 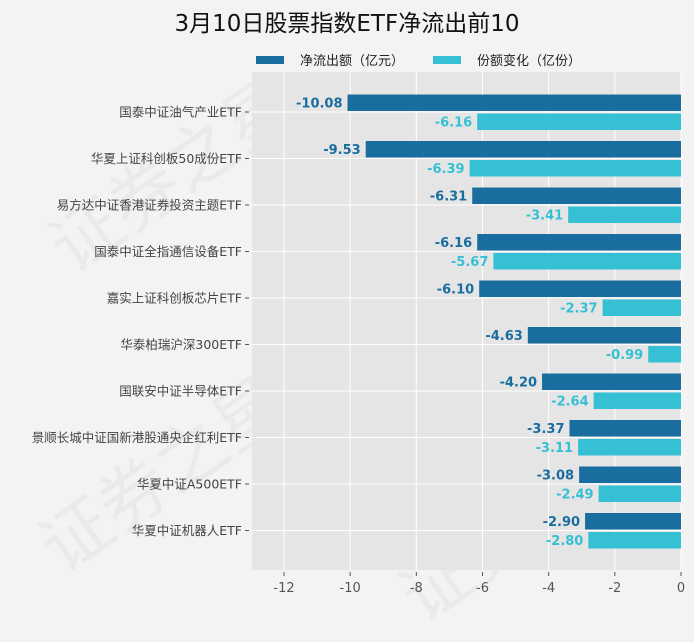 I want to click on legend-label-outflow: 净流出额（亿元）, so click(x=352, y=61).